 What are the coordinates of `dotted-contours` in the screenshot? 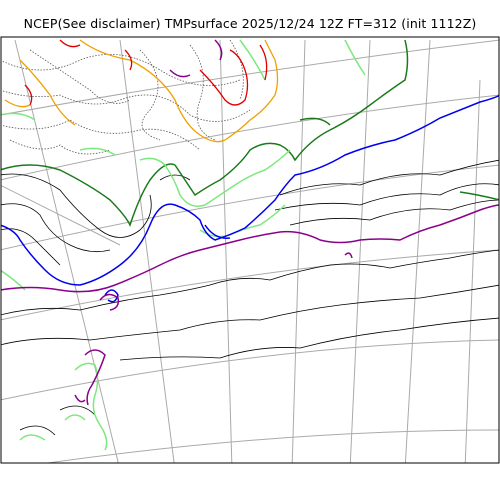 It's located at (126, 97).